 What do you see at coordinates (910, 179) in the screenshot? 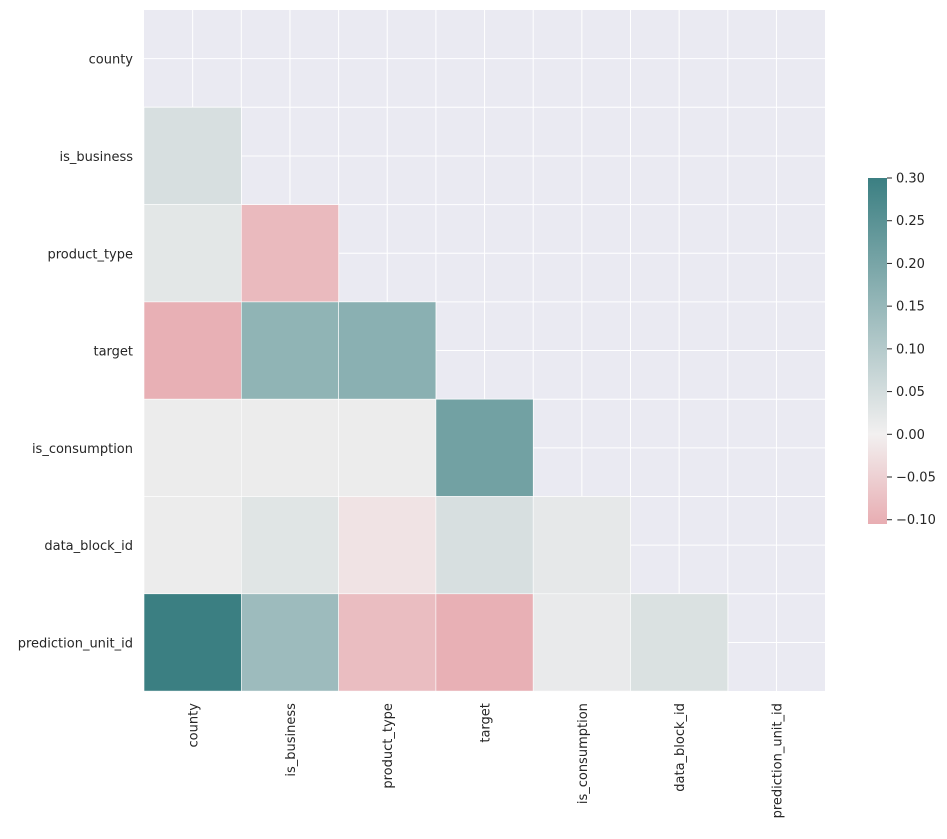
I see `colorbar-tick-label: 0.30` at bounding box center [910, 179].